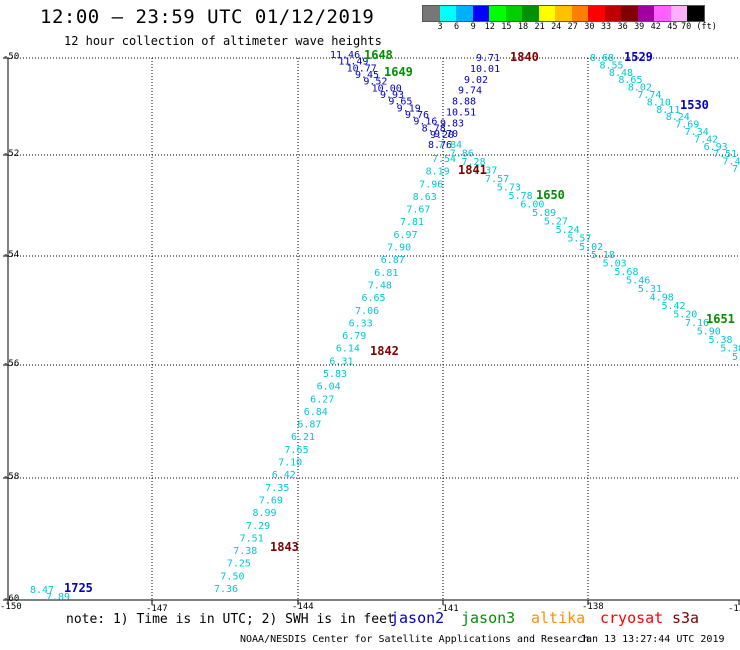  Describe the element at coordinates (602, 58) in the screenshot. I see `wave-height-value: 8.68` at that location.